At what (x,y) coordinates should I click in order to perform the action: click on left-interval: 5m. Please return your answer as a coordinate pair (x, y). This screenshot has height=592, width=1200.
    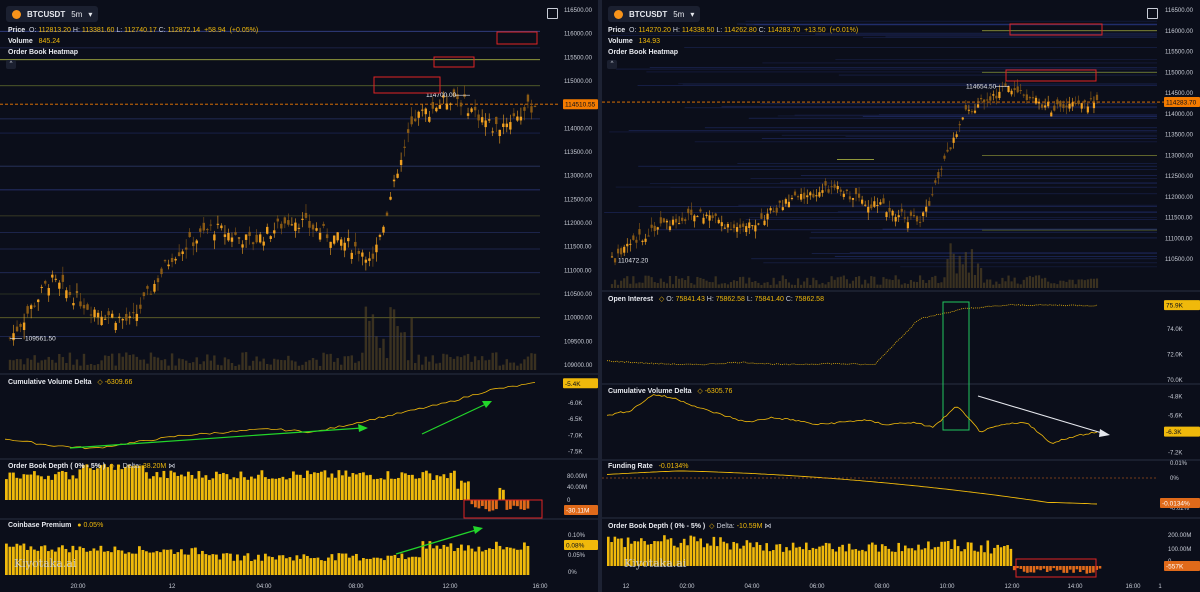
    Looking at the image, I should click on (77, 14).